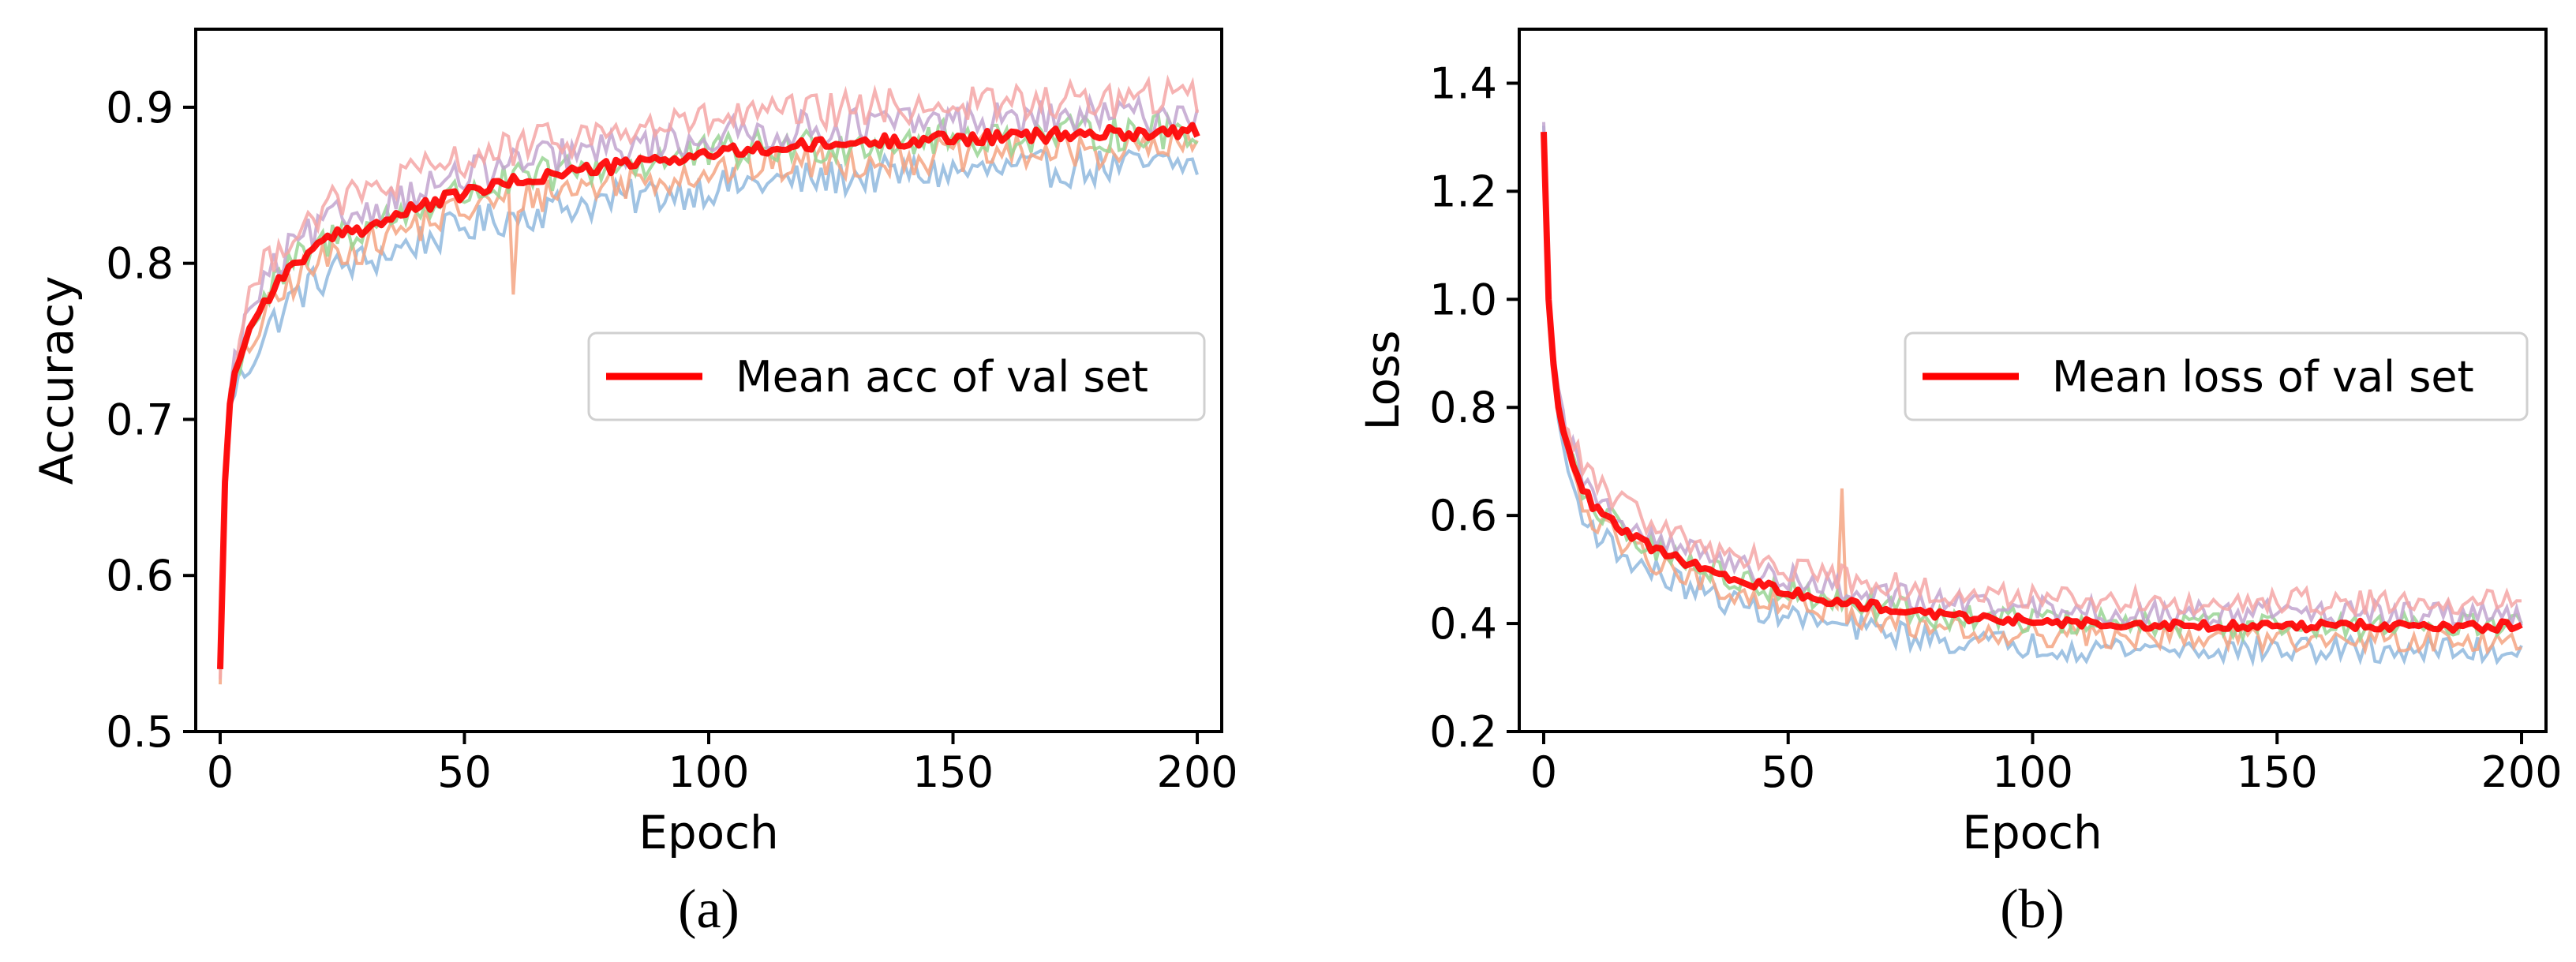 Image resolution: width=2576 pixels, height=962 pixels. Describe the element at coordinates (1463, 83) in the screenshot. I see `y-tick-label: 1.4` at that location.